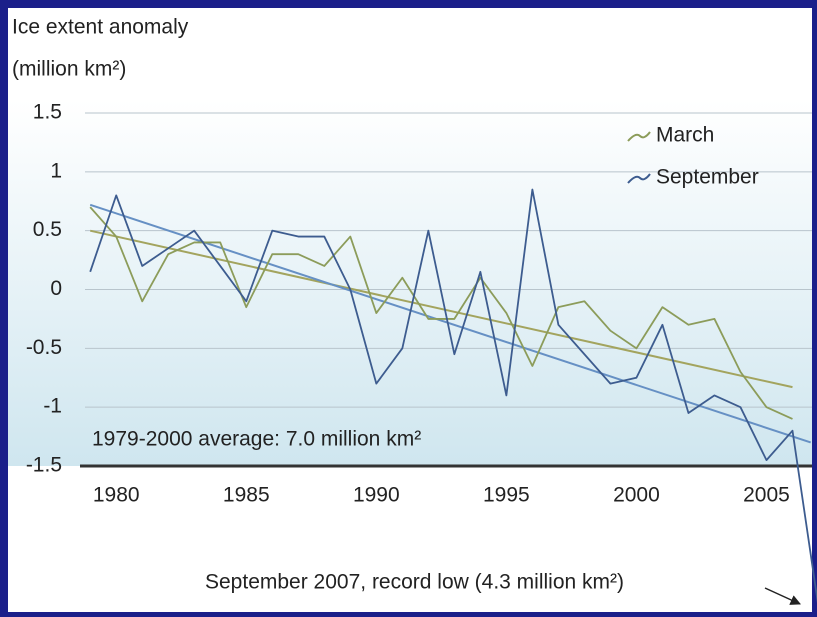 This screenshot has height=617, width=817. Describe the element at coordinates (256, 439) in the screenshot. I see `annotation: 1979-2000 average: 7.0 million km²` at that location.